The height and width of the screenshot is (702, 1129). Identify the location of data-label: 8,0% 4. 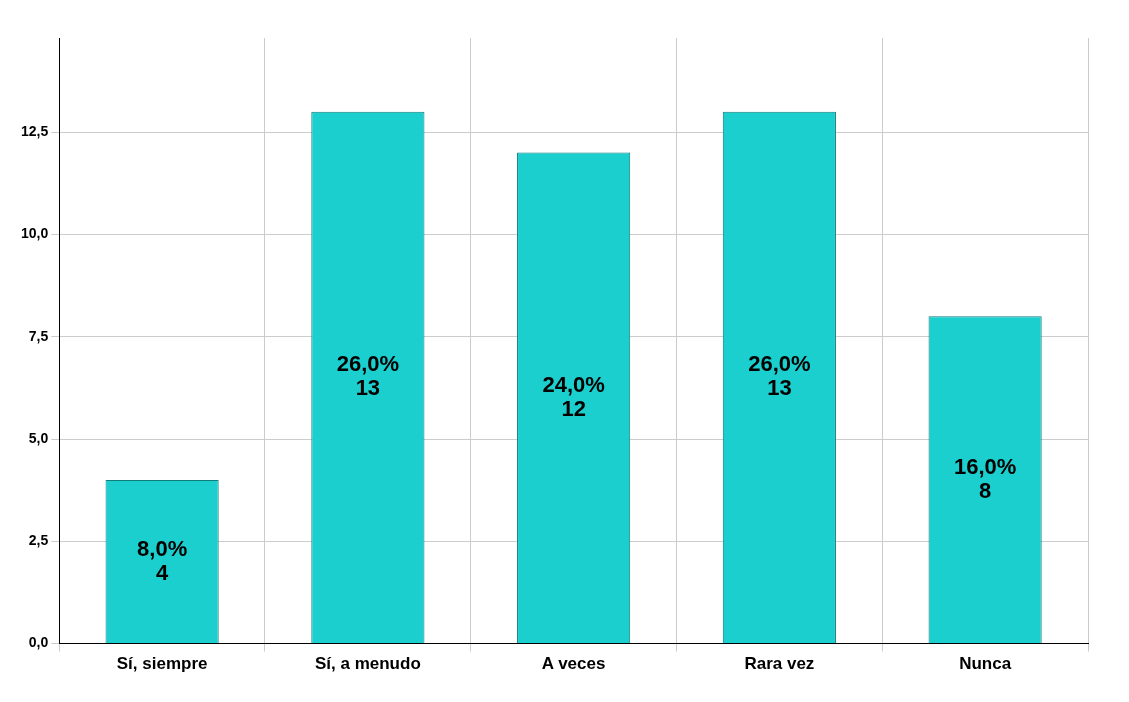
(162, 560).